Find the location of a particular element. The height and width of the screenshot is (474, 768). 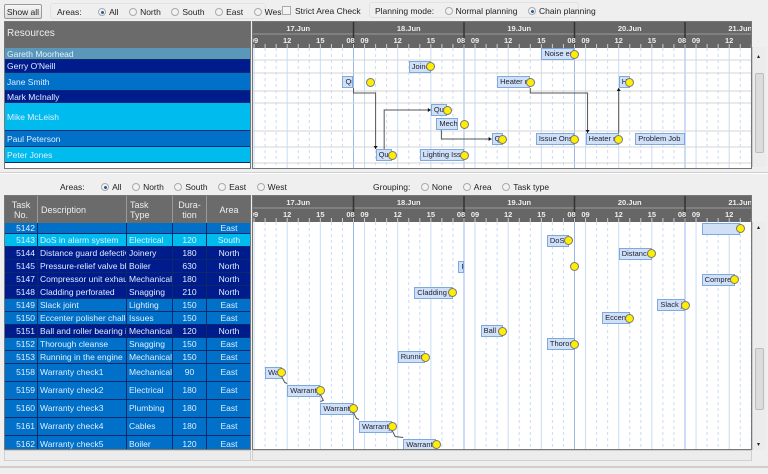

cell-area: North is located at coordinates (228, 279).